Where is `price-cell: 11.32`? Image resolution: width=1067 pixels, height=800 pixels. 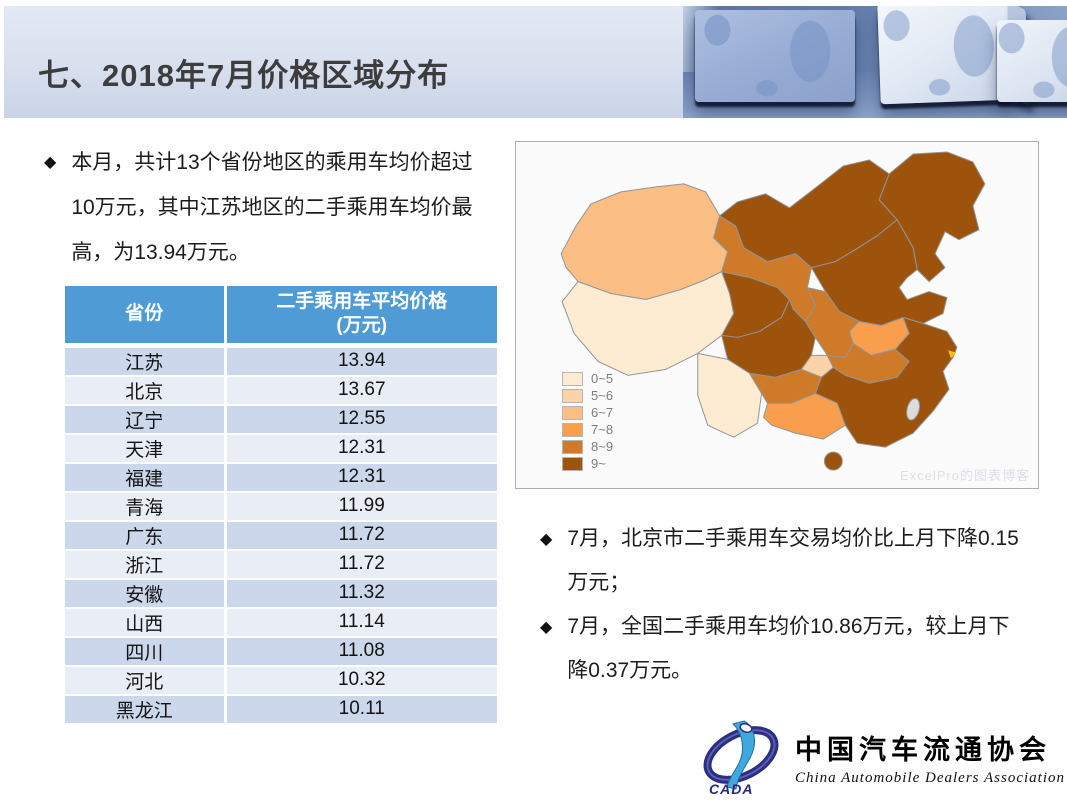 price-cell: 11.32 is located at coordinates (361, 593).